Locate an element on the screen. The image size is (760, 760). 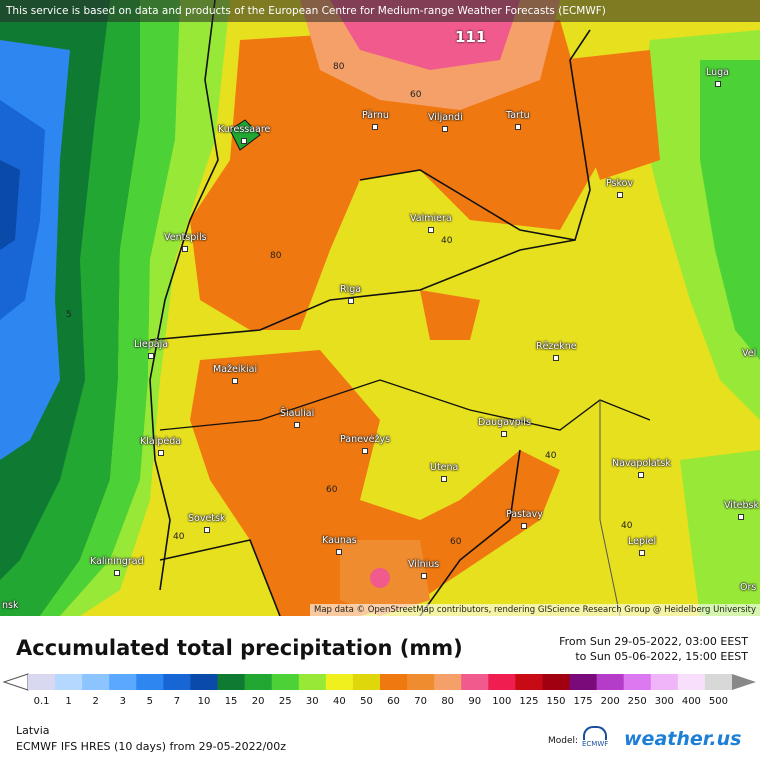
time-range-from: From Sun 29-05-2022, 03:00 EEST is located at coordinates (653, 641).